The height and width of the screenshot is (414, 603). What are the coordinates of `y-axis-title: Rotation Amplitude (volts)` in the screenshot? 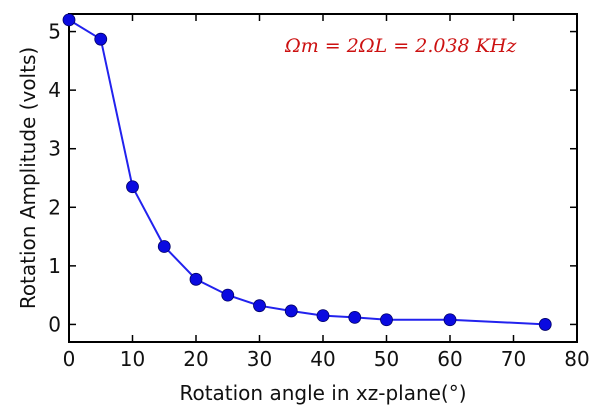 It's located at (28, 178).